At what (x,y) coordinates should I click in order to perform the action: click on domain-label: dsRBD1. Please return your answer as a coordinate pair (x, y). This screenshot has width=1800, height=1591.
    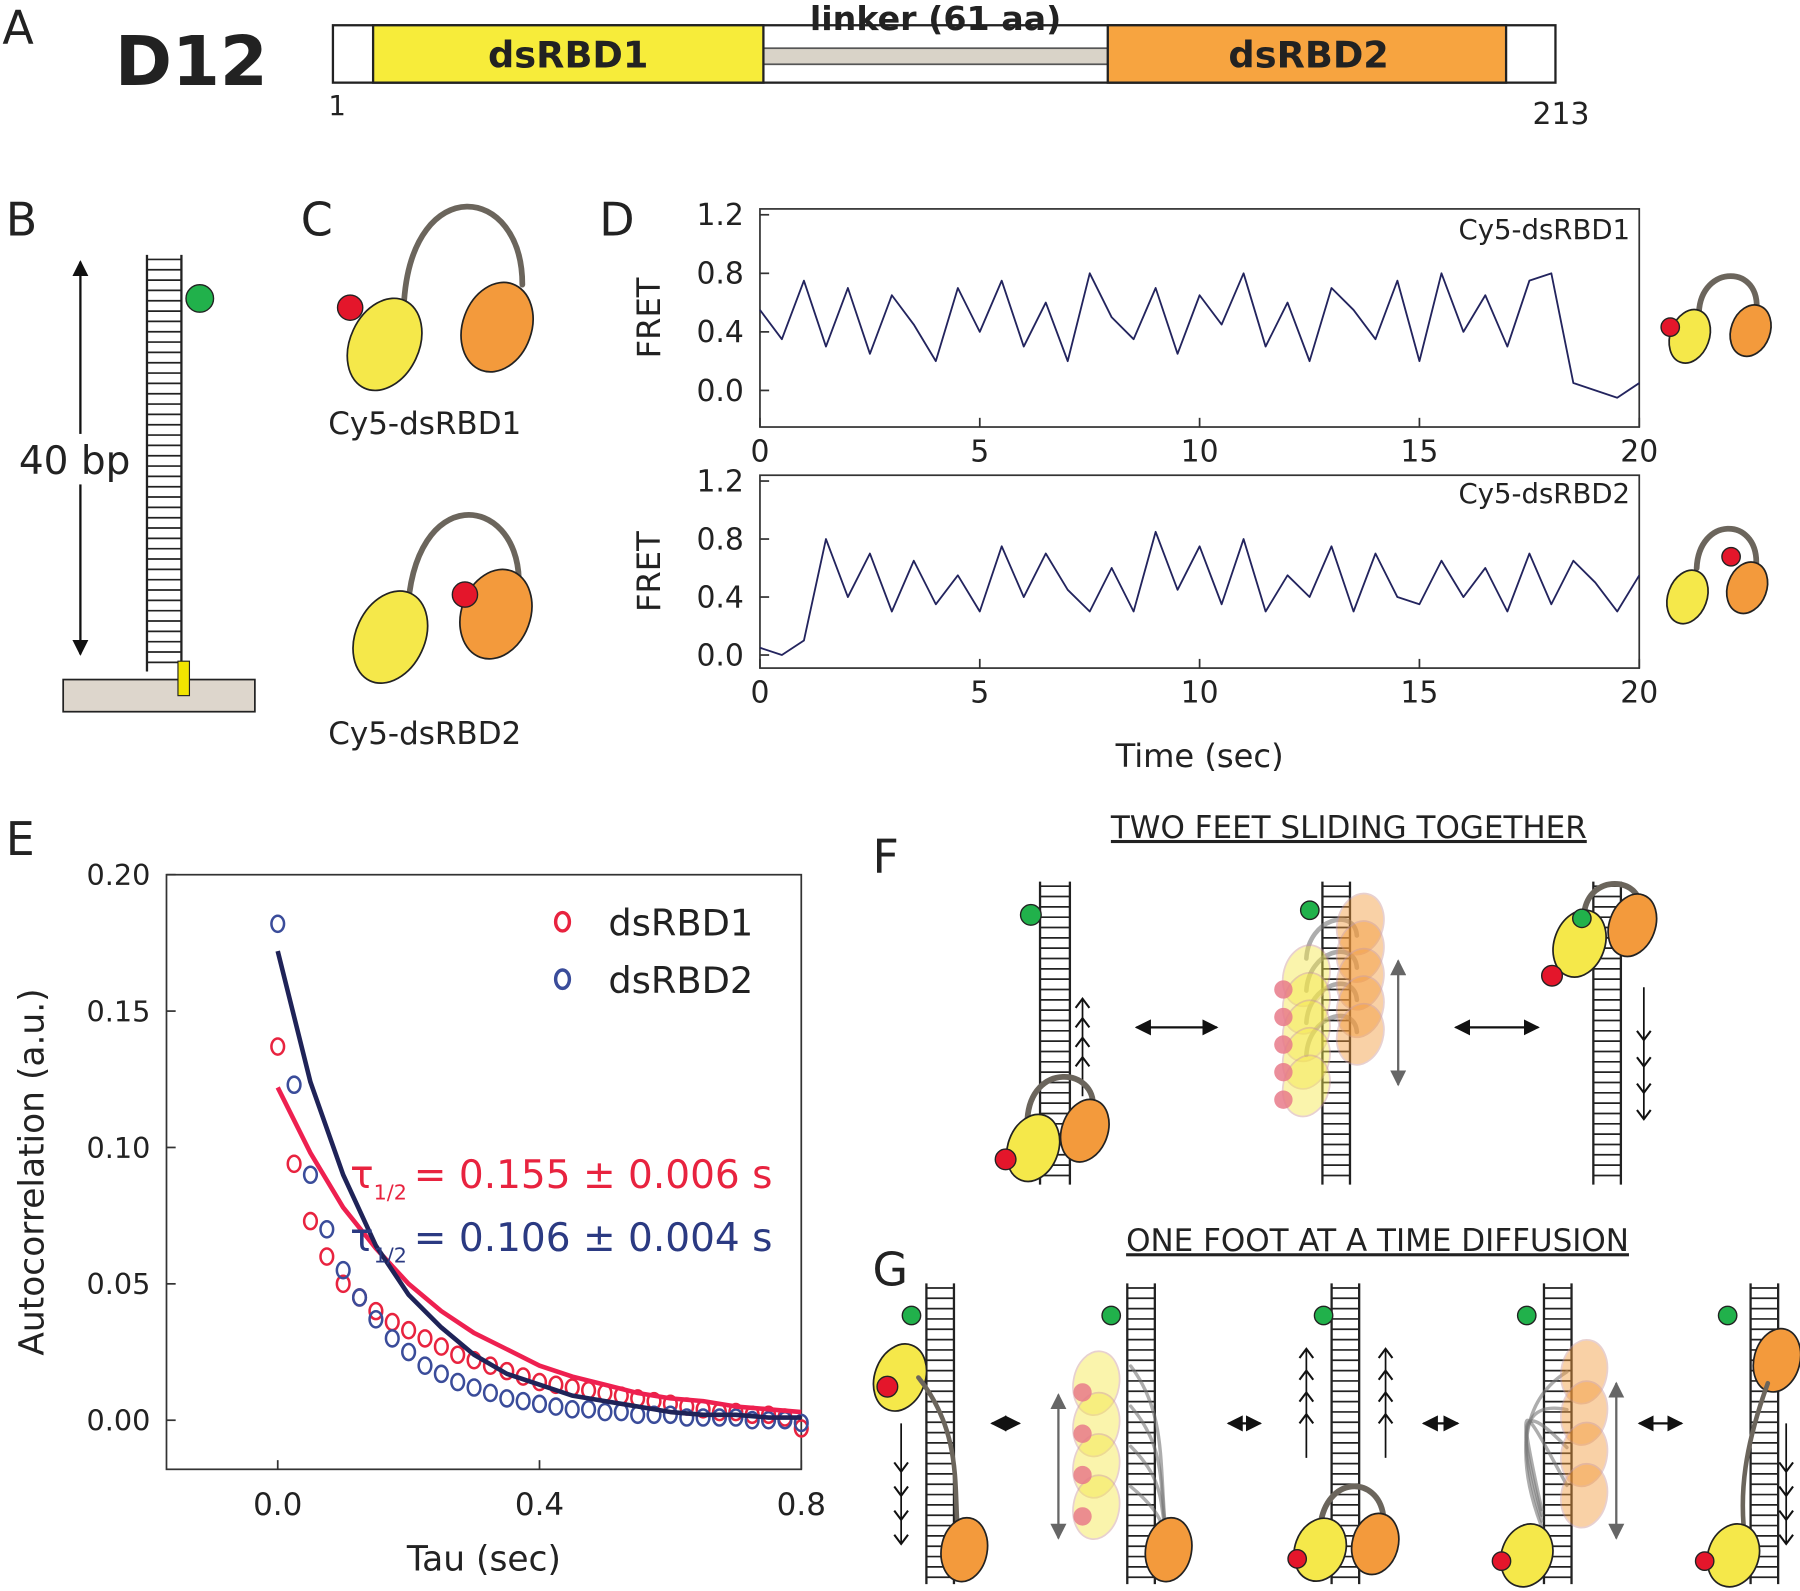
    Looking at the image, I should click on (568, 55).